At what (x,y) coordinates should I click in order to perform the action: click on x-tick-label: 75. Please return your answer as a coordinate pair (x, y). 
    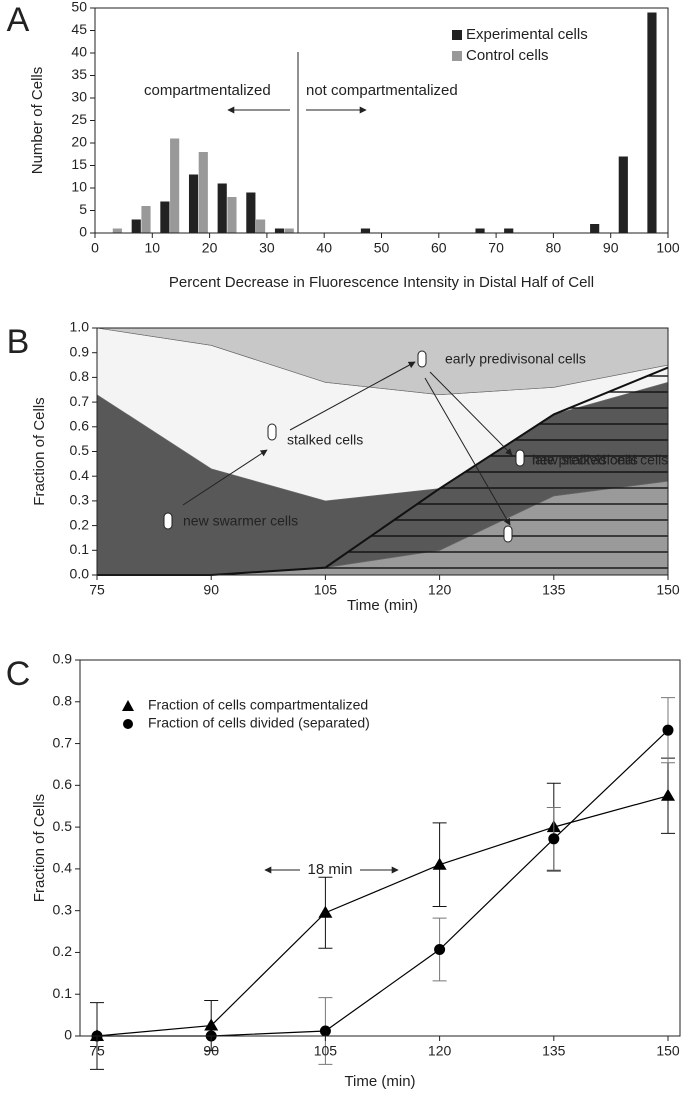
    Looking at the image, I should click on (97, 590).